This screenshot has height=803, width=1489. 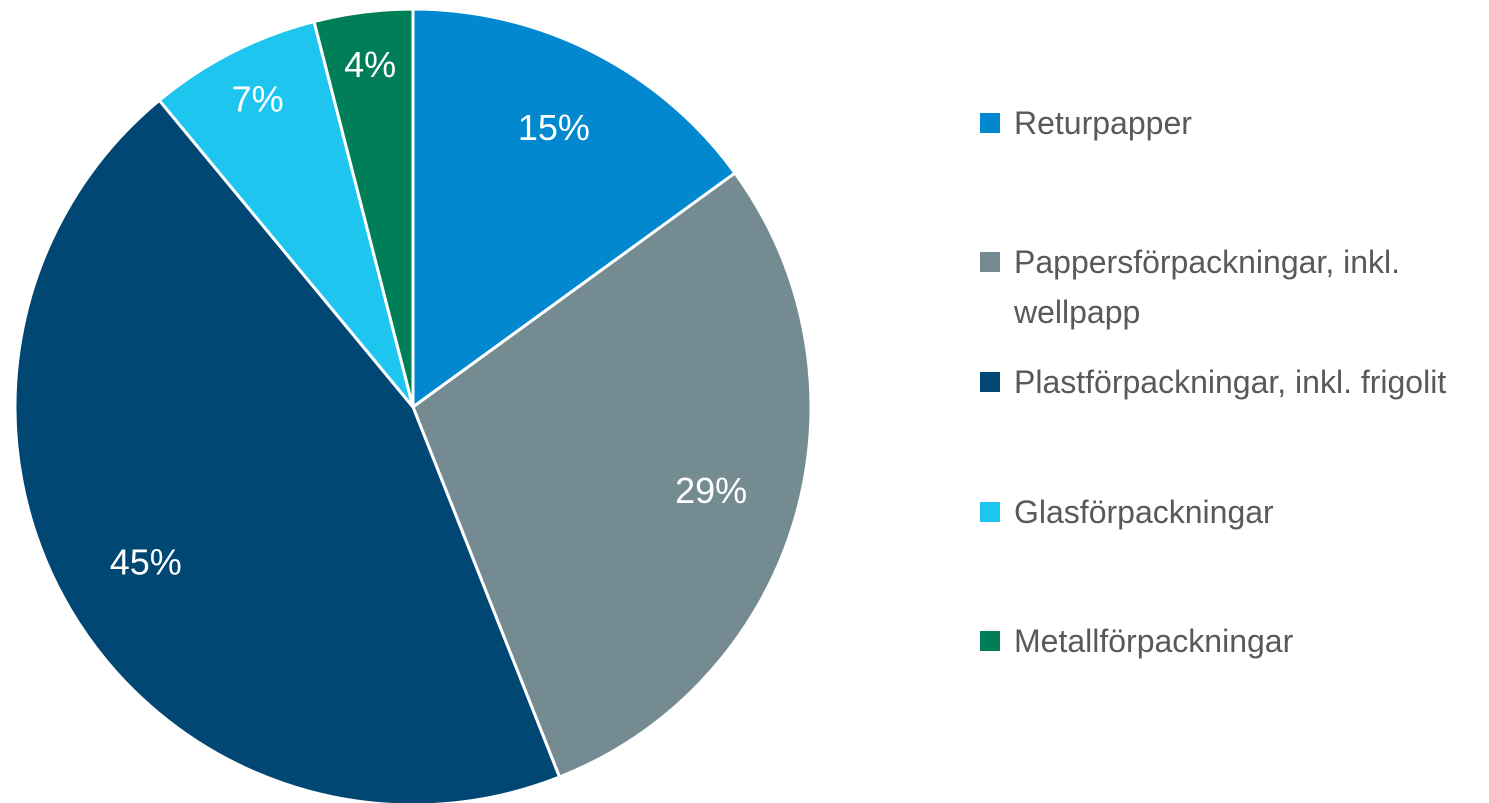 I want to click on legend-item: Metallförpackningar, so click(x=1224, y=641).